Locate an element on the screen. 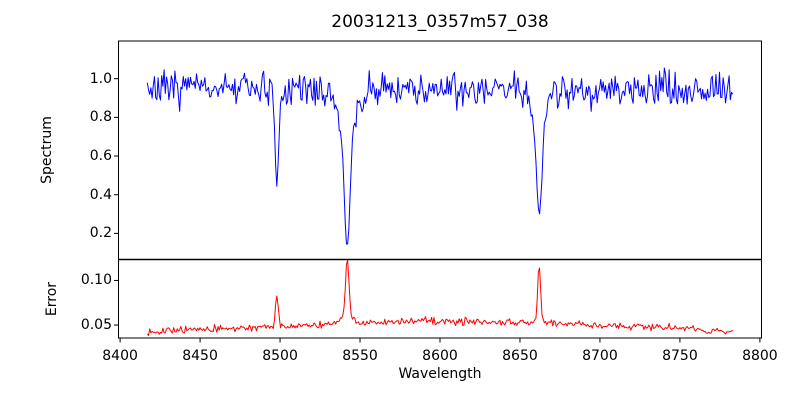  x-tick-label: 8450 is located at coordinates (200, 356).